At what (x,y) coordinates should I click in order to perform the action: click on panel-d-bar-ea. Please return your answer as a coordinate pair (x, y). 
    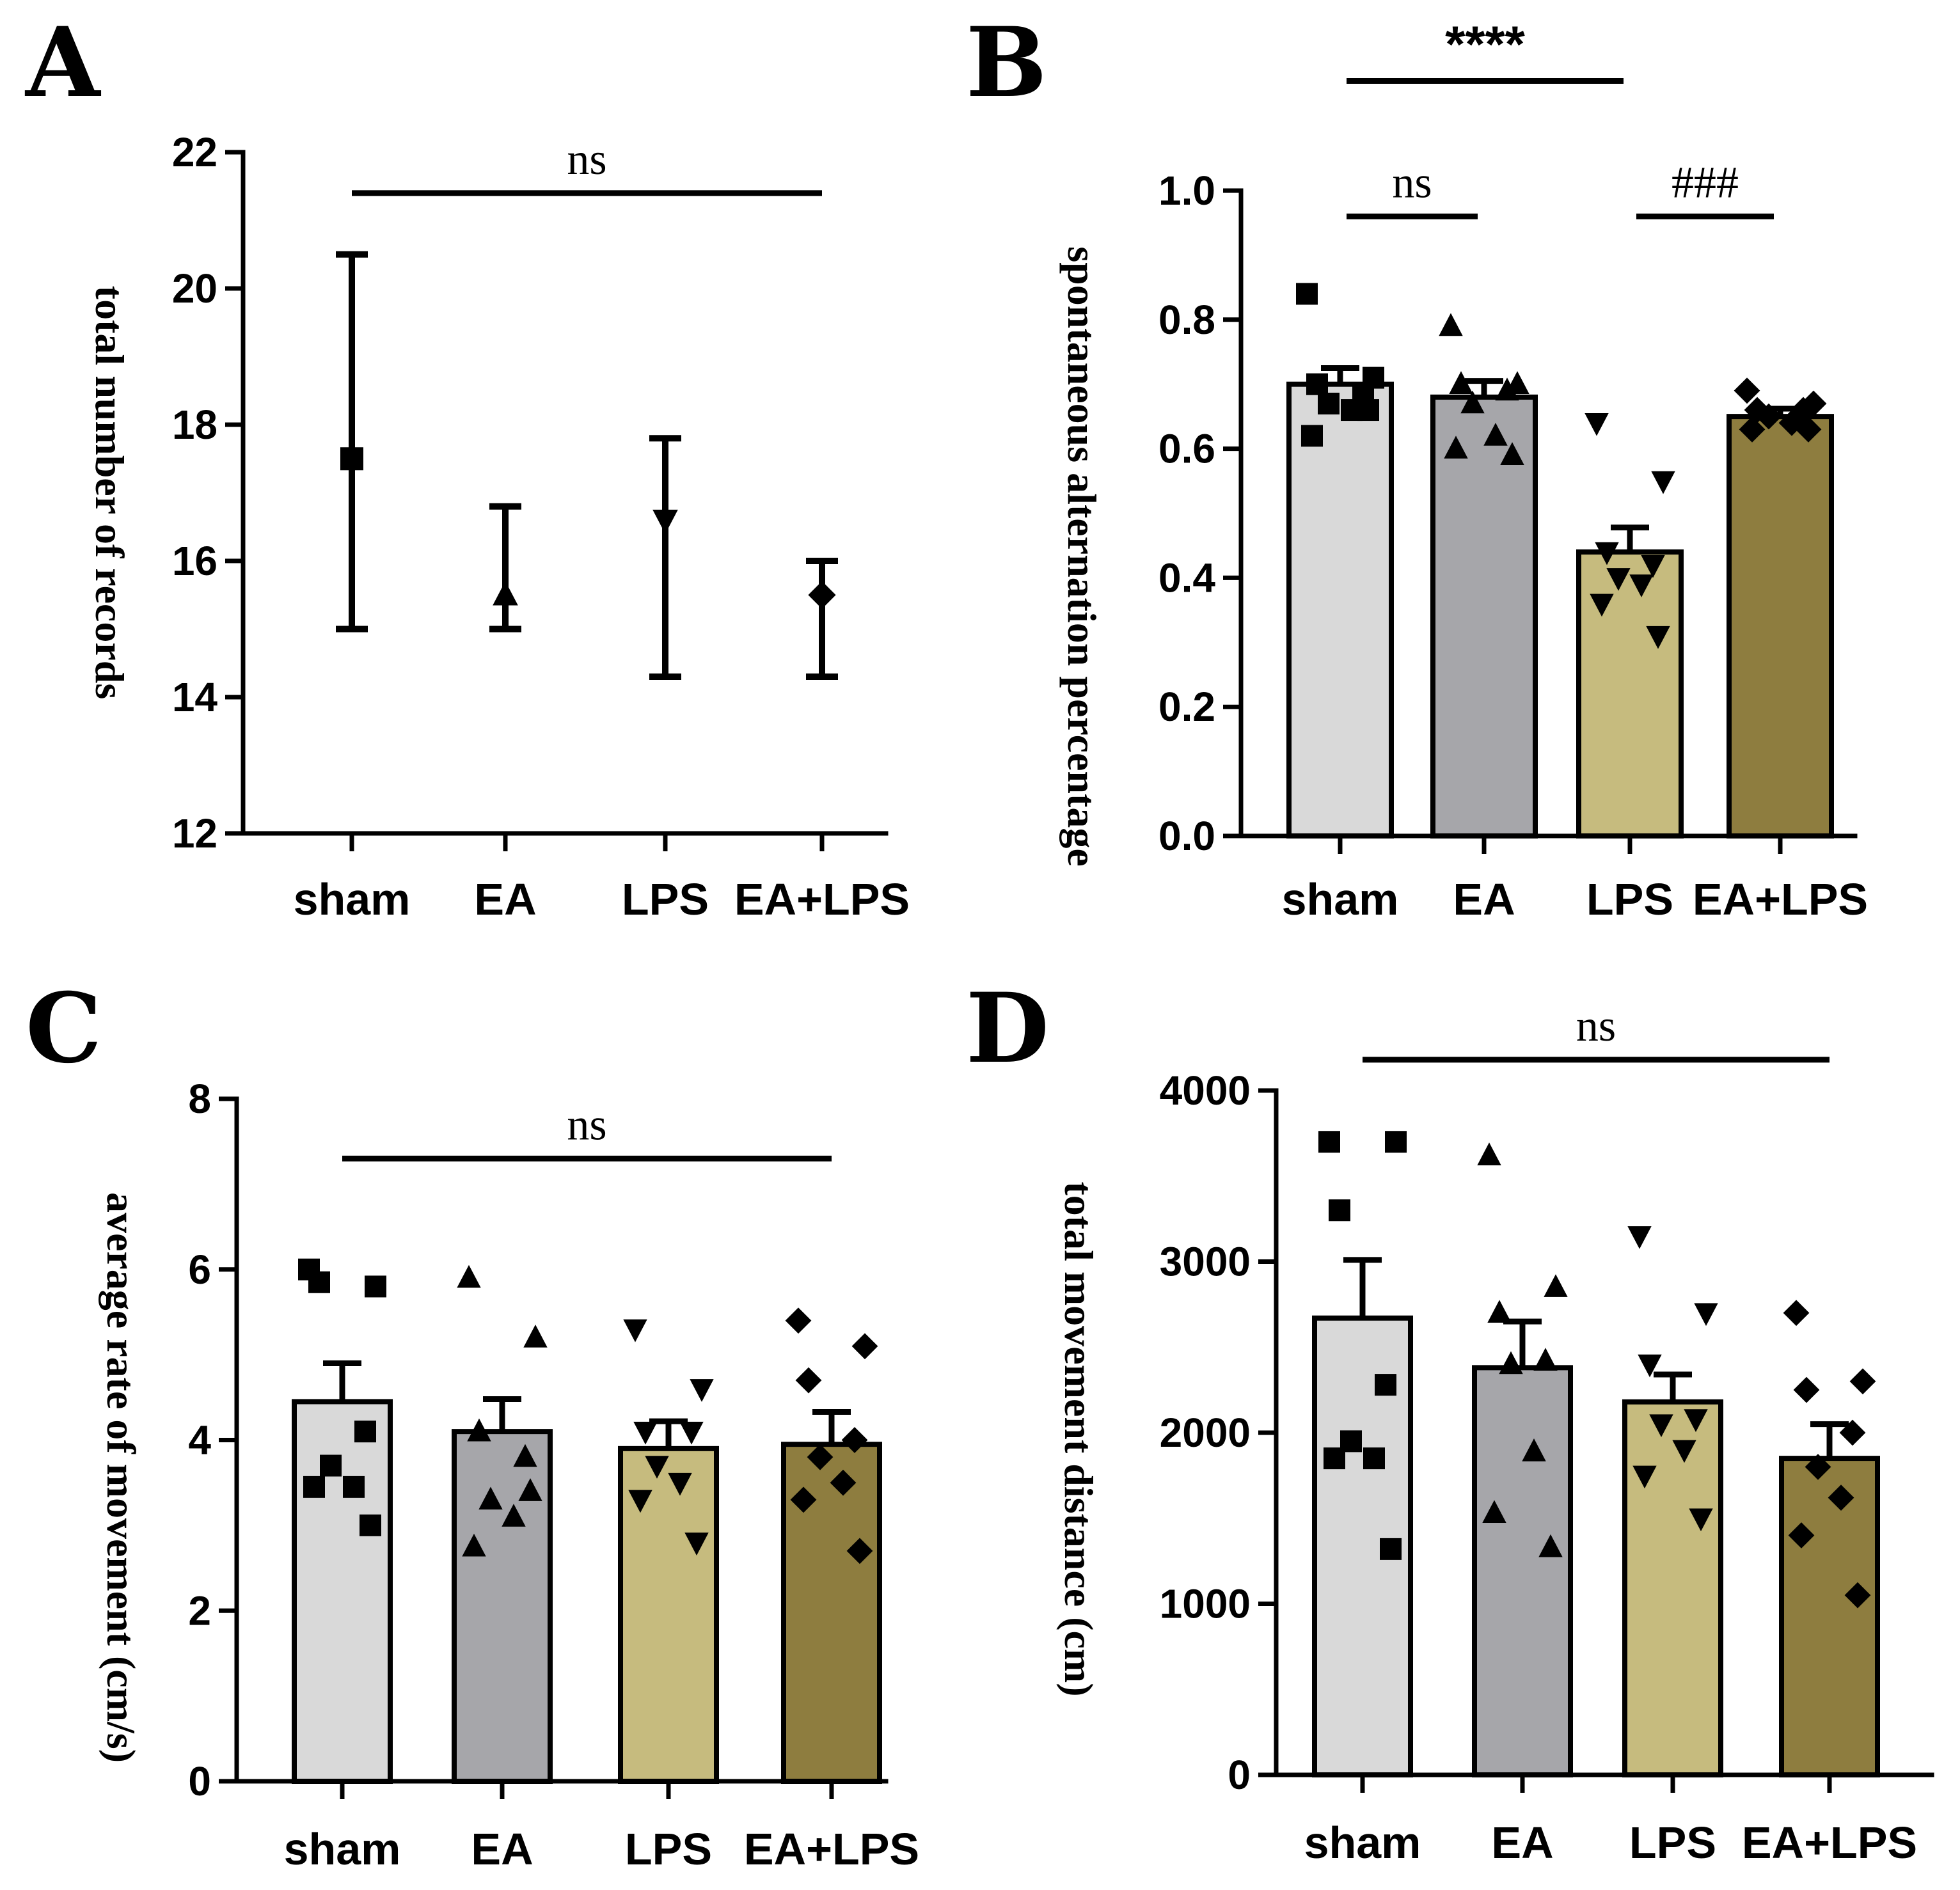
    Looking at the image, I should click on (1523, 1571).